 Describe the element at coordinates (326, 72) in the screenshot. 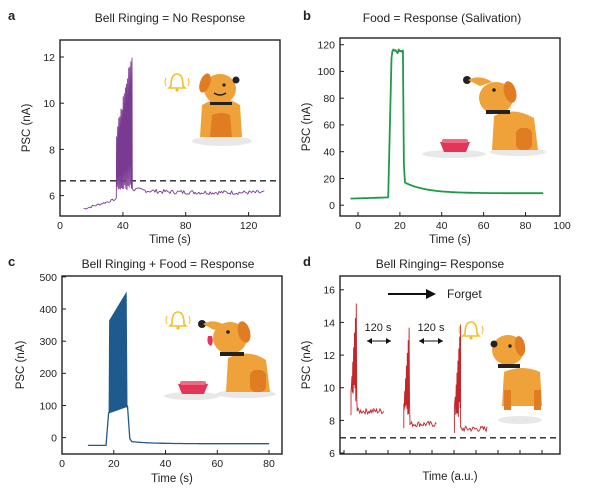

I see `panel-b-ytick: 100` at that location.